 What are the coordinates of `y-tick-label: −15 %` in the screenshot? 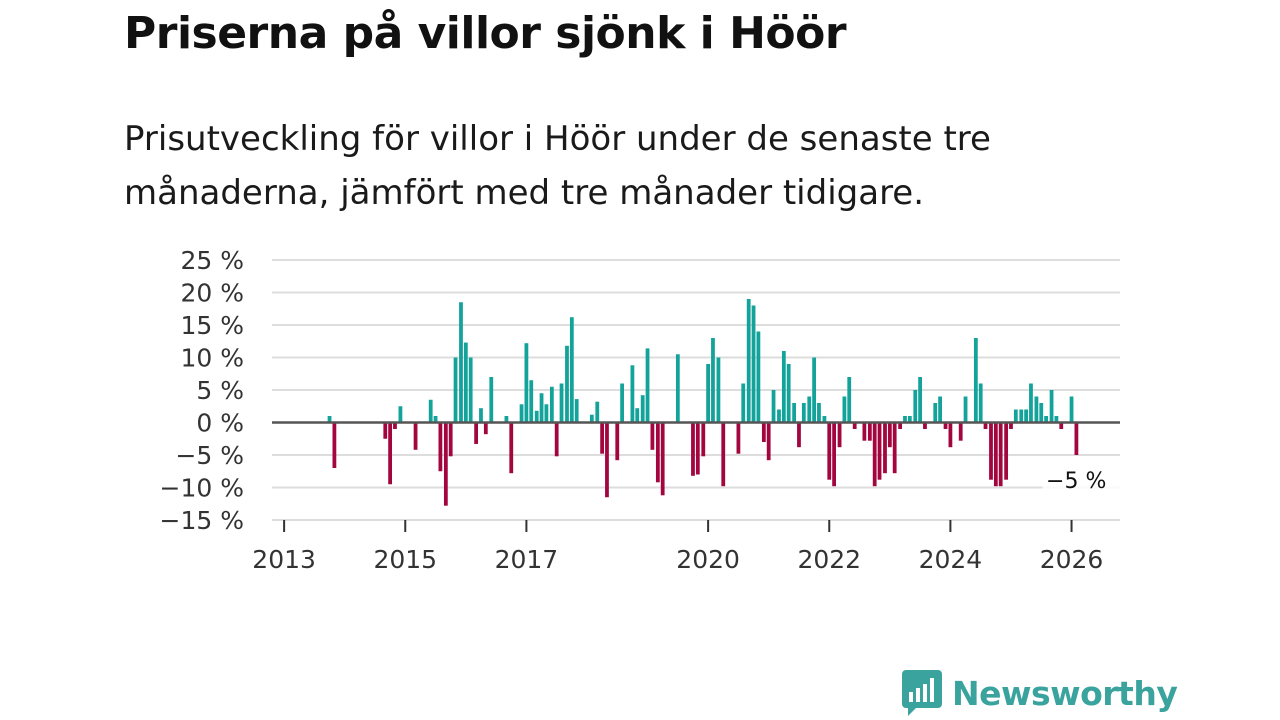 It's located at (202, 520).